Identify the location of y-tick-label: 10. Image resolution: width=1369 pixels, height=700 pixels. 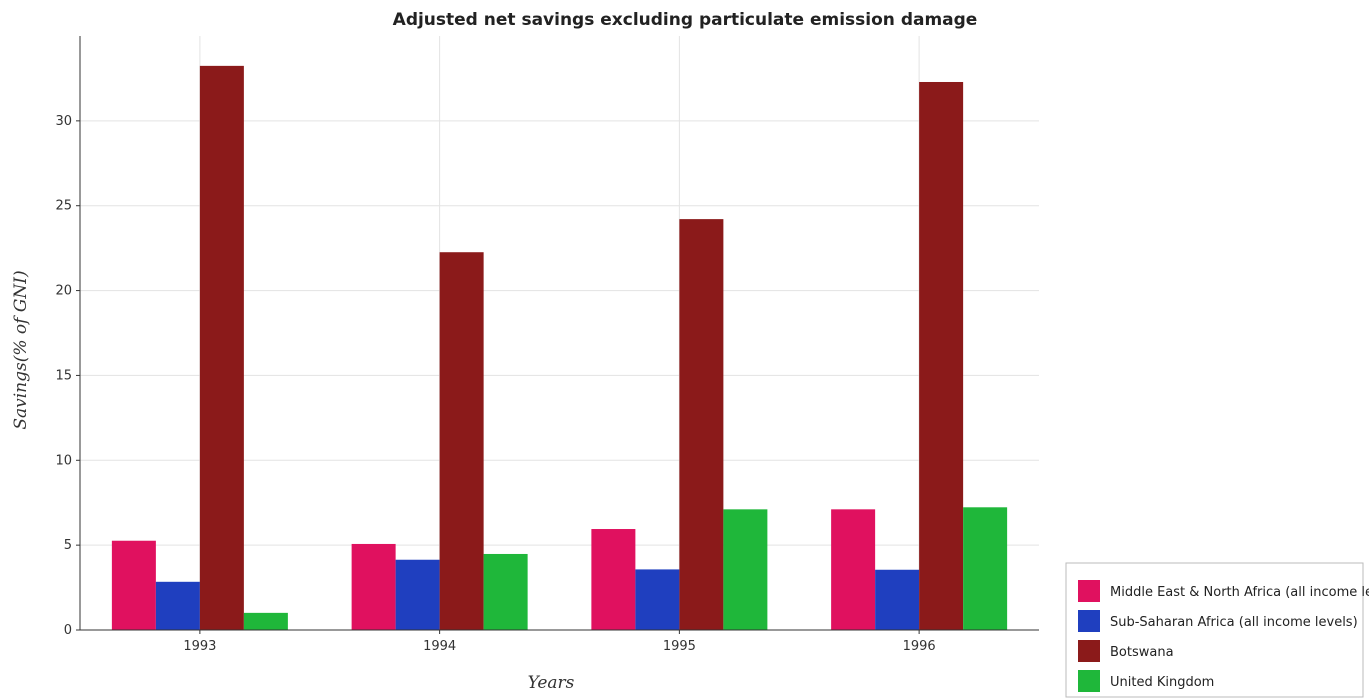
(63, 460).